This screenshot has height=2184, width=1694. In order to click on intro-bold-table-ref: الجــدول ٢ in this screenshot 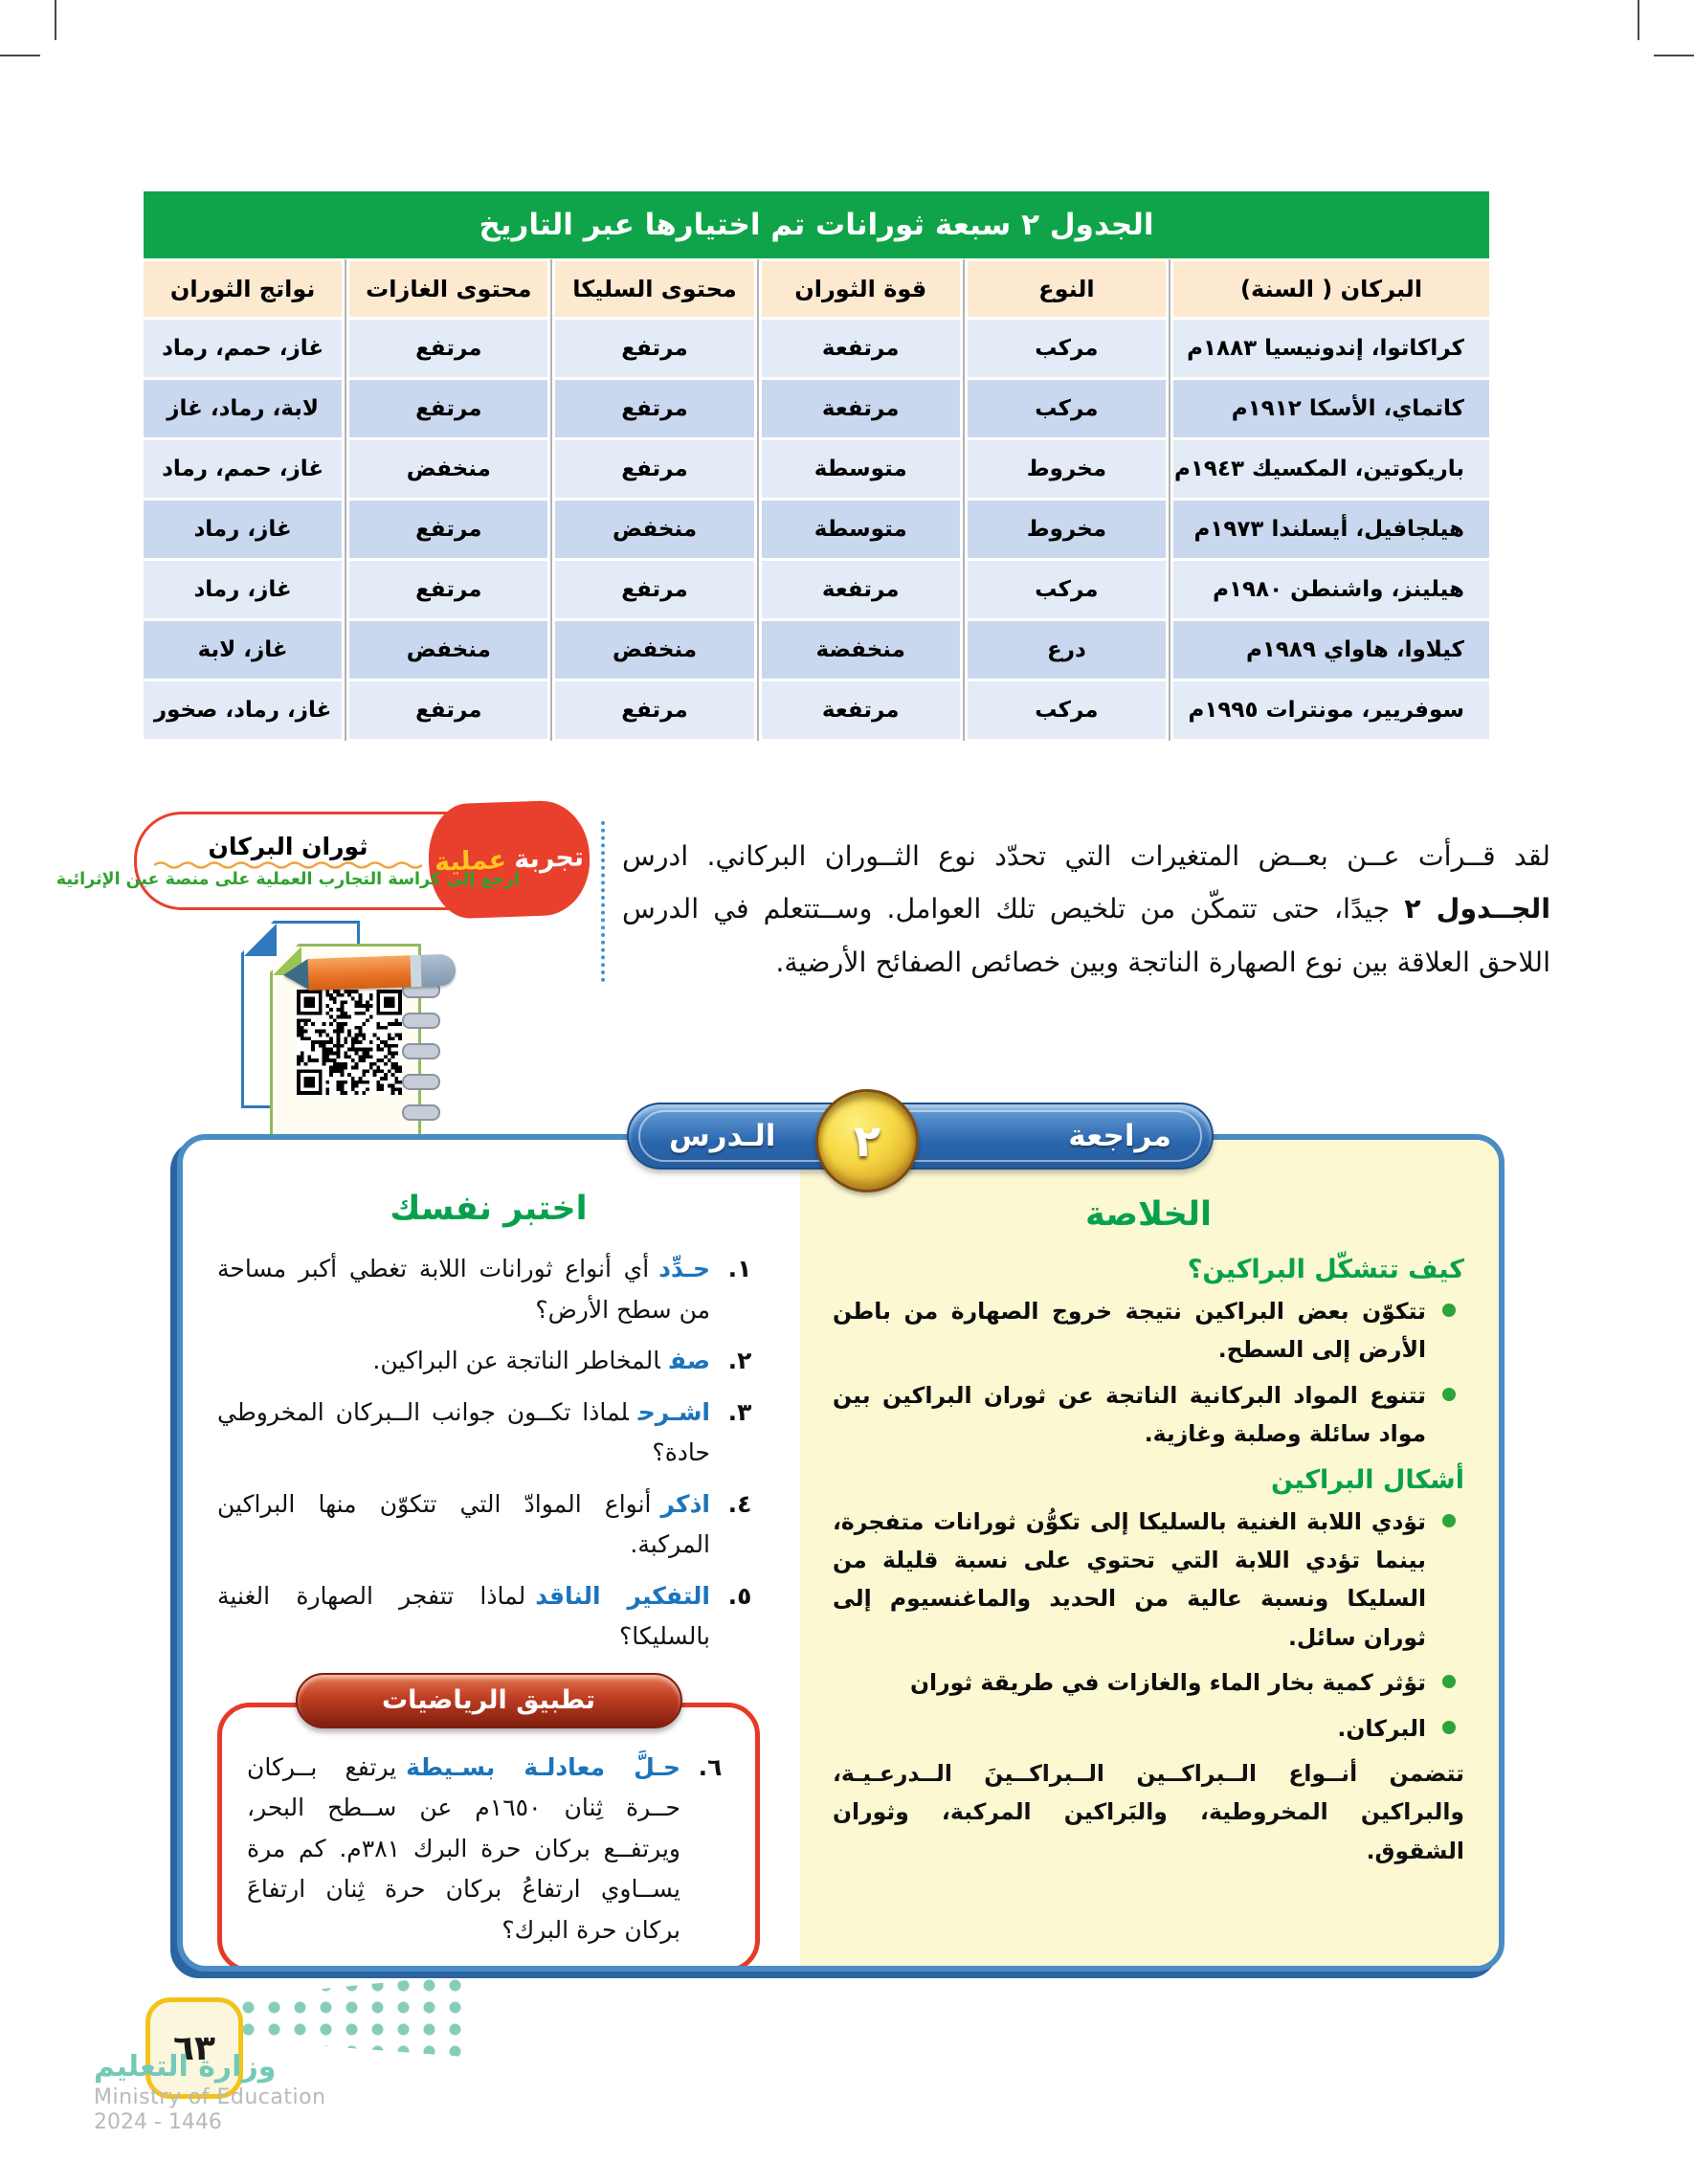, I will do `click(1477, 909)`.